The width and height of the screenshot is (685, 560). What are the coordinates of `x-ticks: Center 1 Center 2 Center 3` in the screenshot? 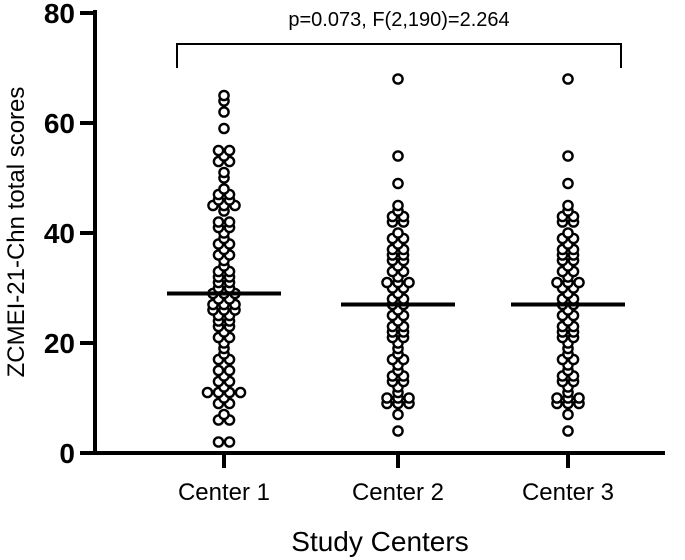 It's located at (396, 479).